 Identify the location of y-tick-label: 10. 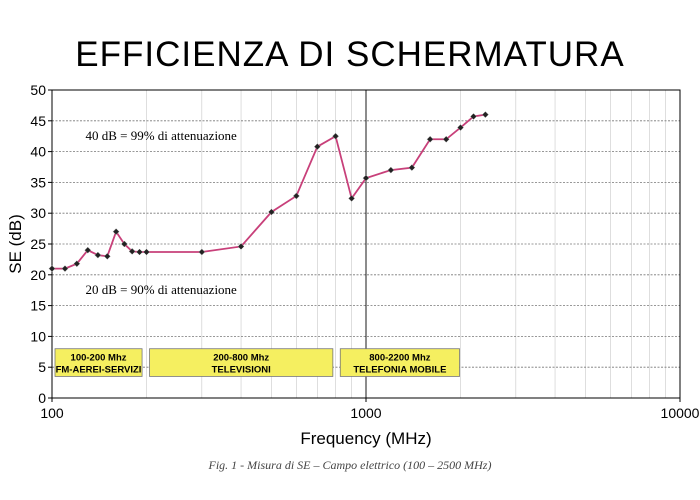
(38, 336).